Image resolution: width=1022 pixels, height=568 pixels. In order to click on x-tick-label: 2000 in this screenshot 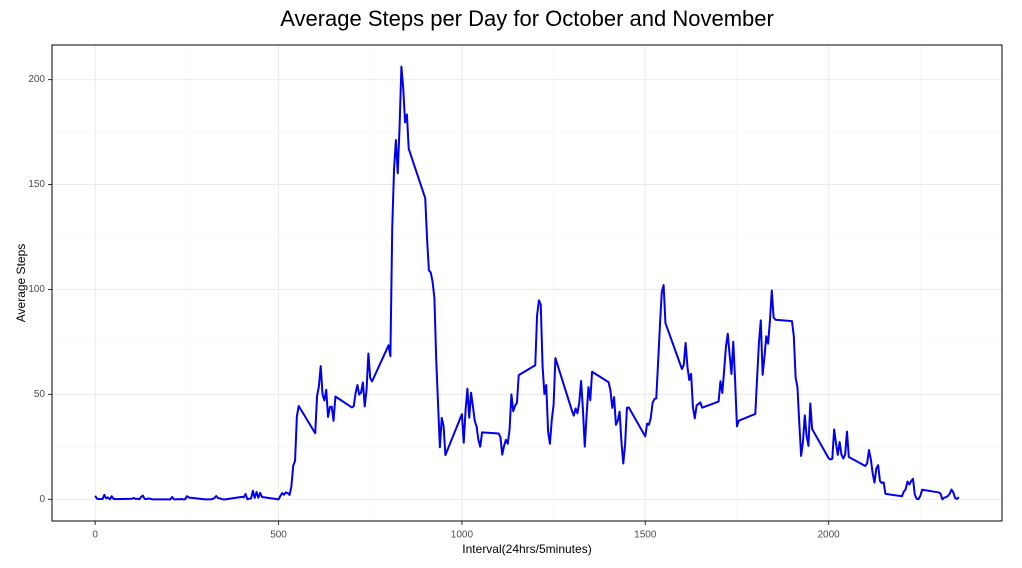, I will do `click(829, 535)`.